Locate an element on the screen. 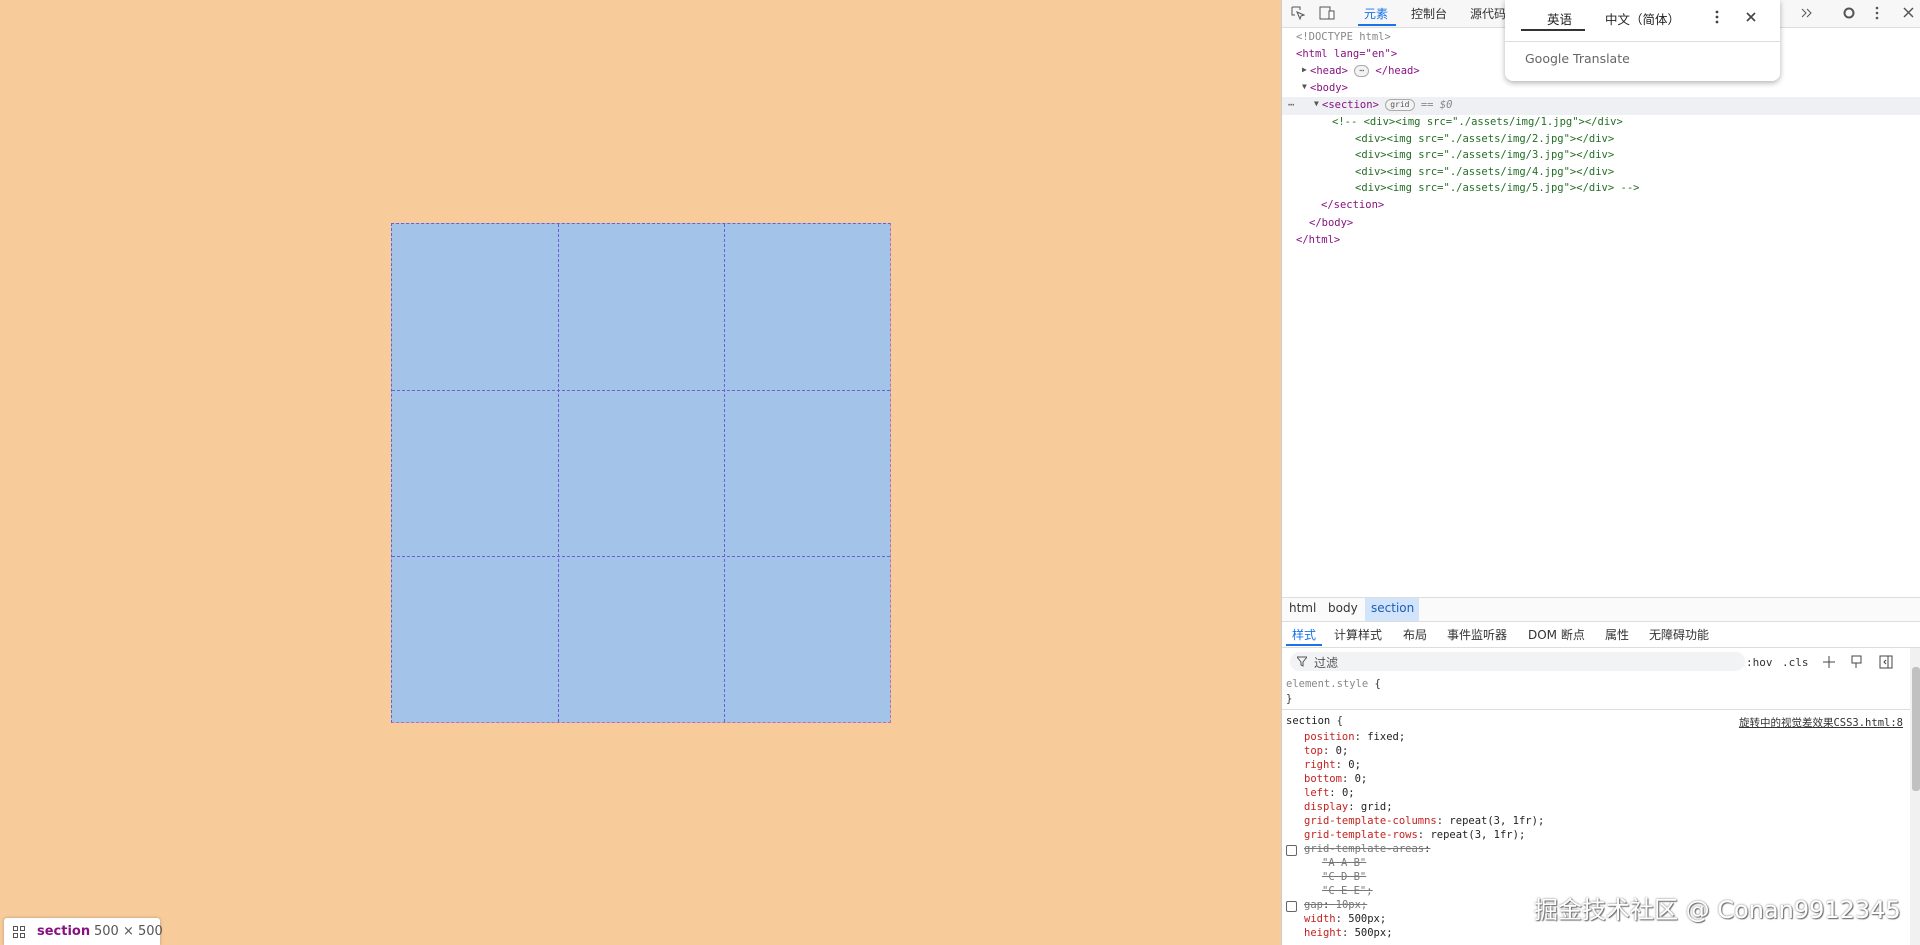  property-value: "C D B" is located at coordinates (1344, 877).